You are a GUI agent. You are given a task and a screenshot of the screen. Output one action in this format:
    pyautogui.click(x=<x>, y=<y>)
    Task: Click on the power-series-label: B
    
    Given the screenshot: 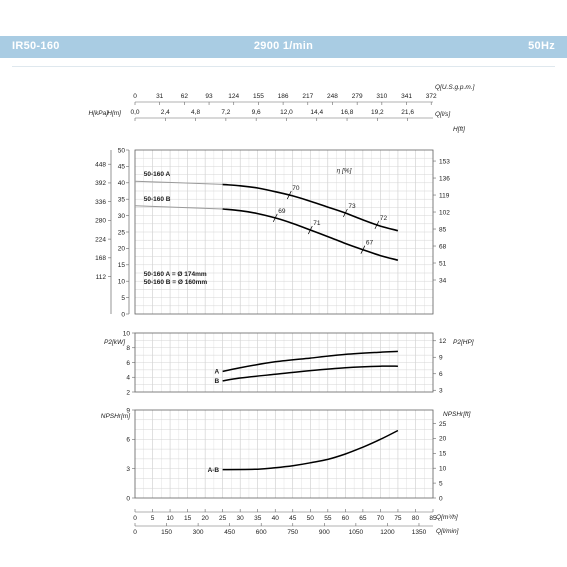 What is the action you would take?
    pyautogui.click(x=216, y=381)
    